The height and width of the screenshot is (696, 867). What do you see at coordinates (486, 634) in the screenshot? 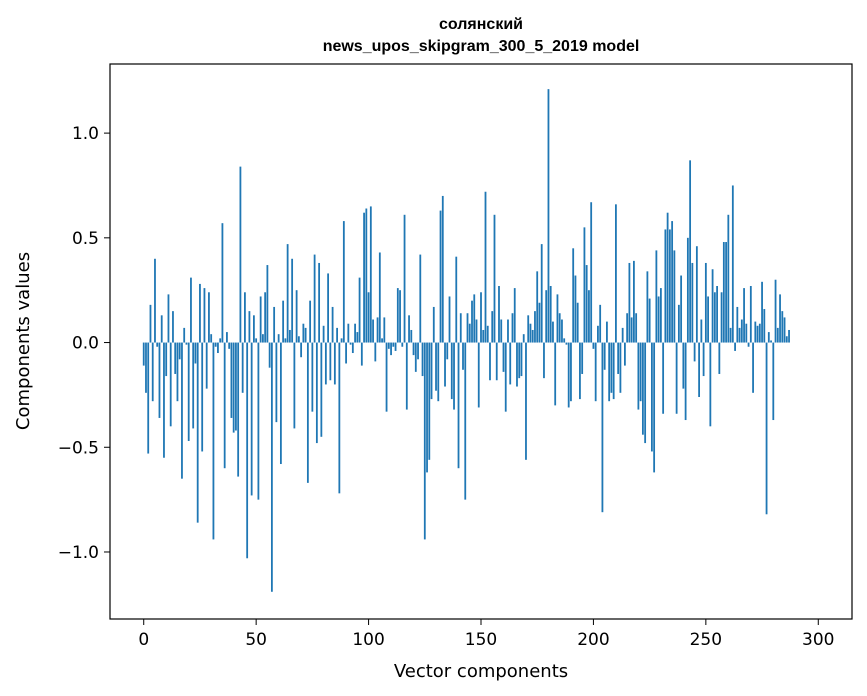
I see `x-axis: 0 50 100 150 200 250 300` at bounding box center [486, 634].